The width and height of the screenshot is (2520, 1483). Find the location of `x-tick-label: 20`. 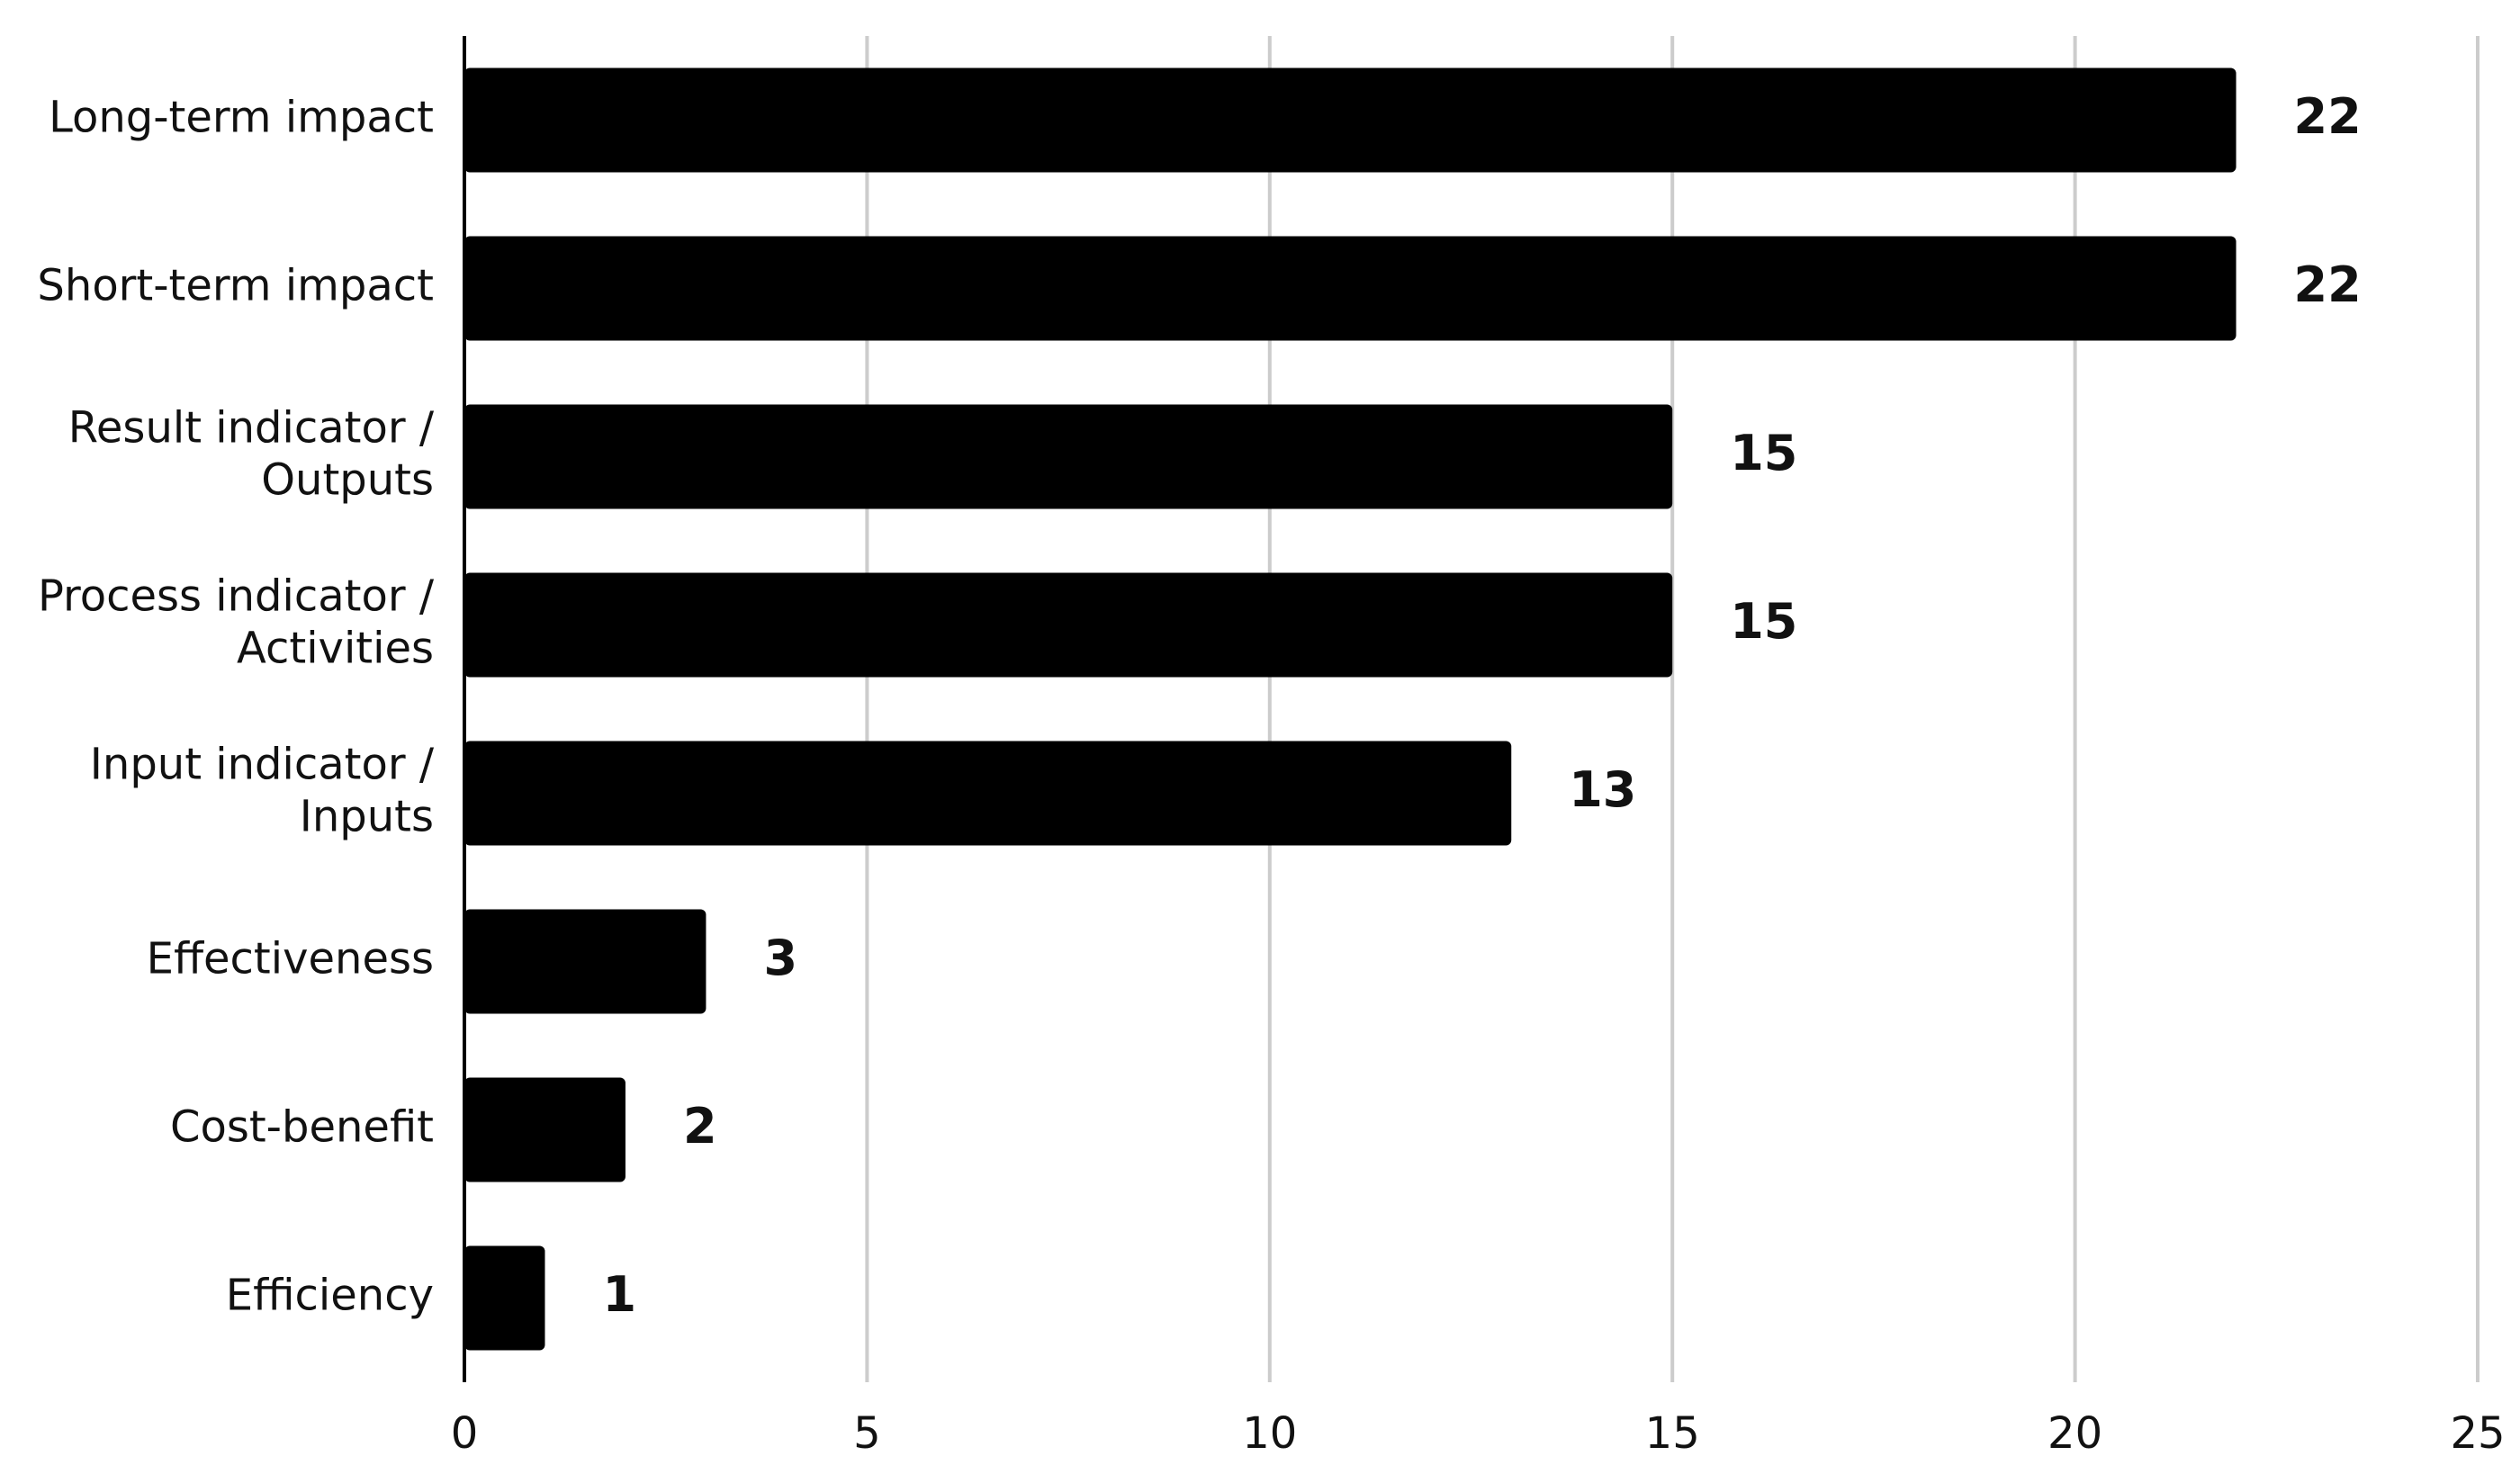

x-tick-label: 20 is located at coordinates (2075, 1433).